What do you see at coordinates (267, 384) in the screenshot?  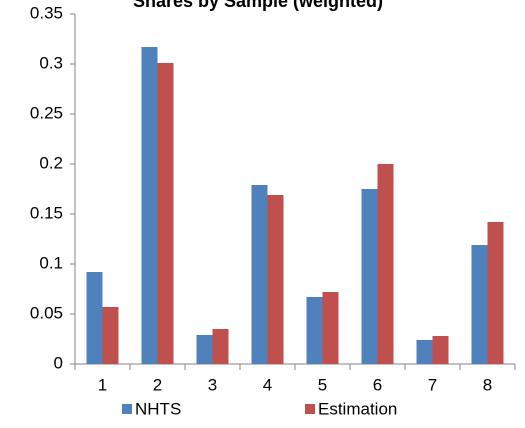 I see `x-tick-label: 4` at bounding box center [267, 384].